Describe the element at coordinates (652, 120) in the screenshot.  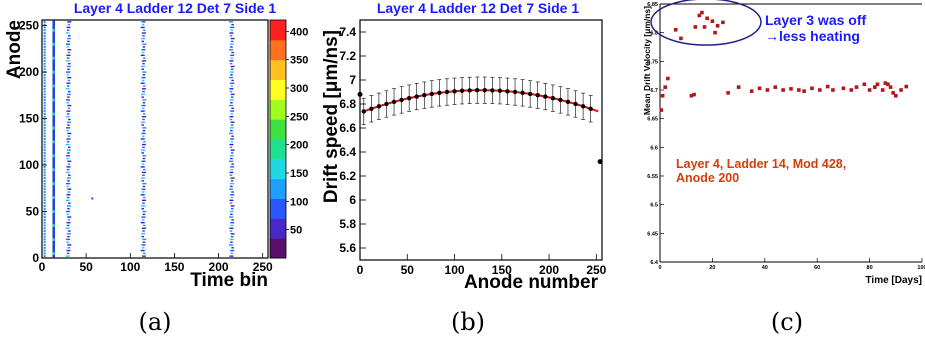
I see `y-tick-label: 6.65` at that location.